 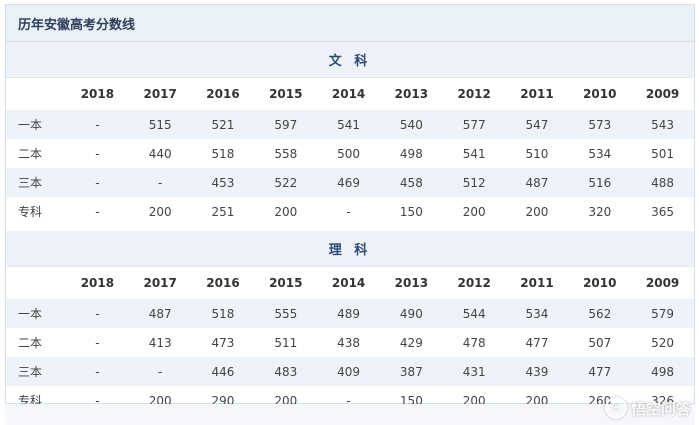 I want to click on score-cell: 562, so click(x=600, y=313).